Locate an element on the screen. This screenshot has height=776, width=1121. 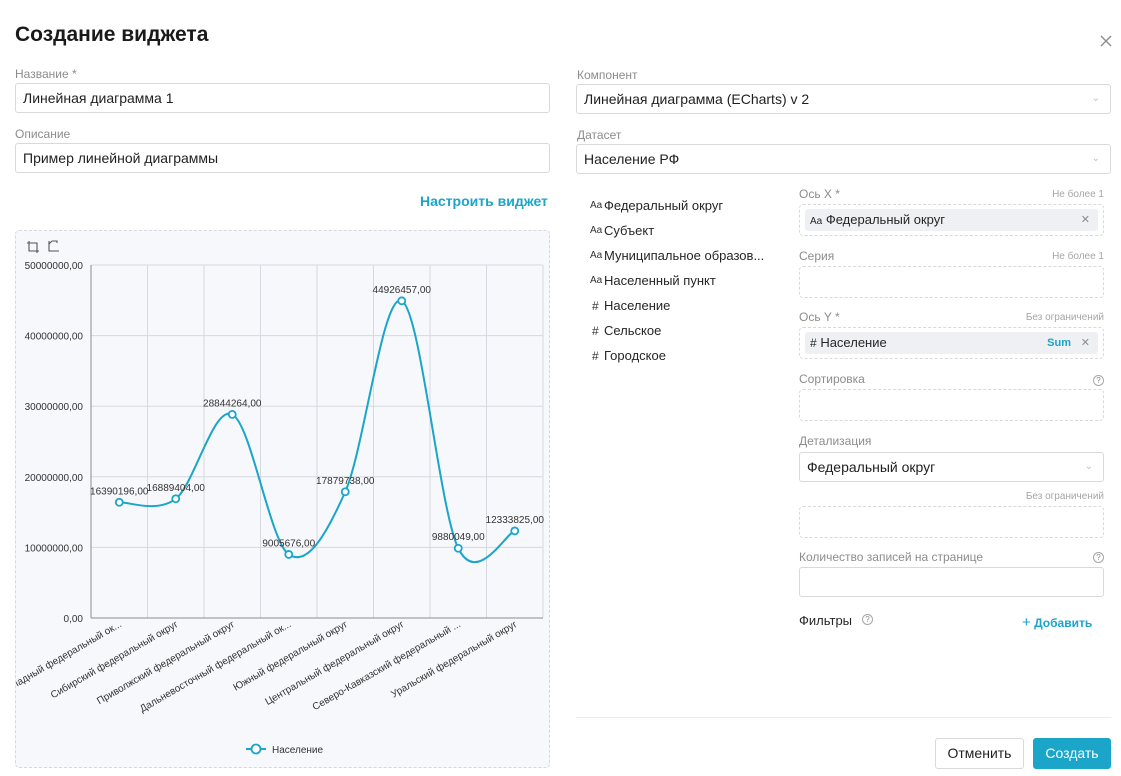
data-label: 9880049,00 is located at coordinates (458, 537).